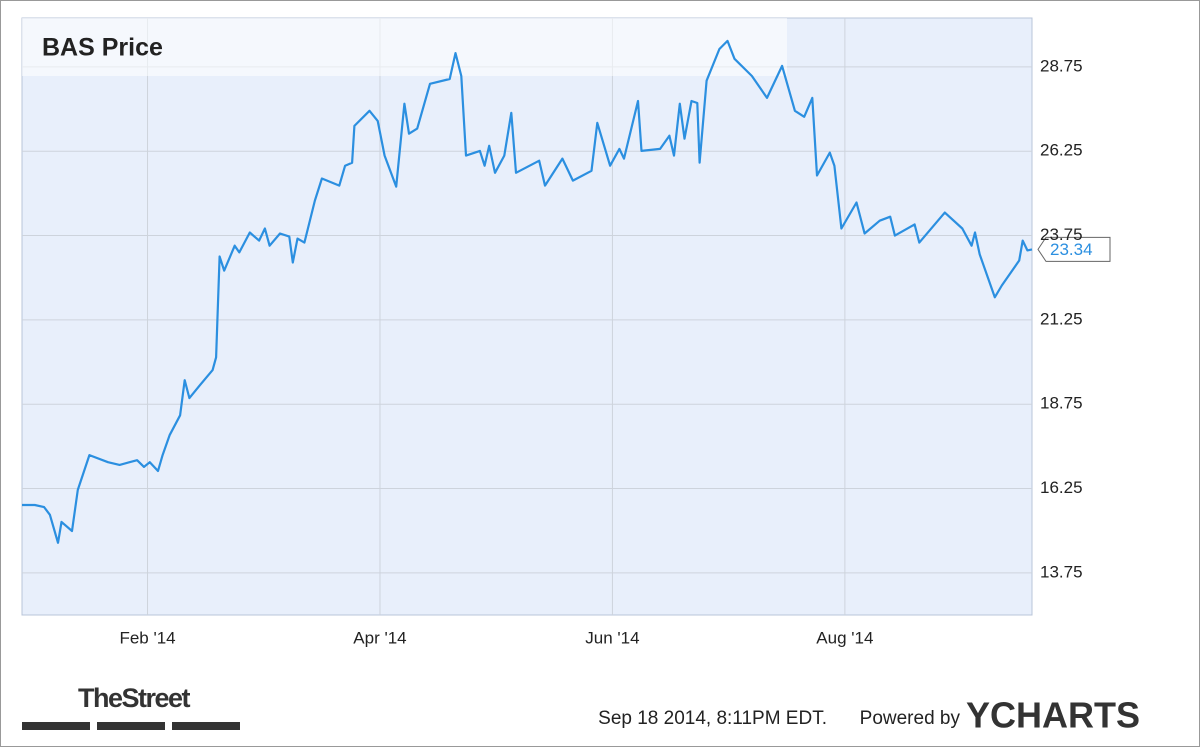  Describe the element at coordinates (1053, 715) in the screenshot. I see `ycharts-logo: YCHARTS` at that location.